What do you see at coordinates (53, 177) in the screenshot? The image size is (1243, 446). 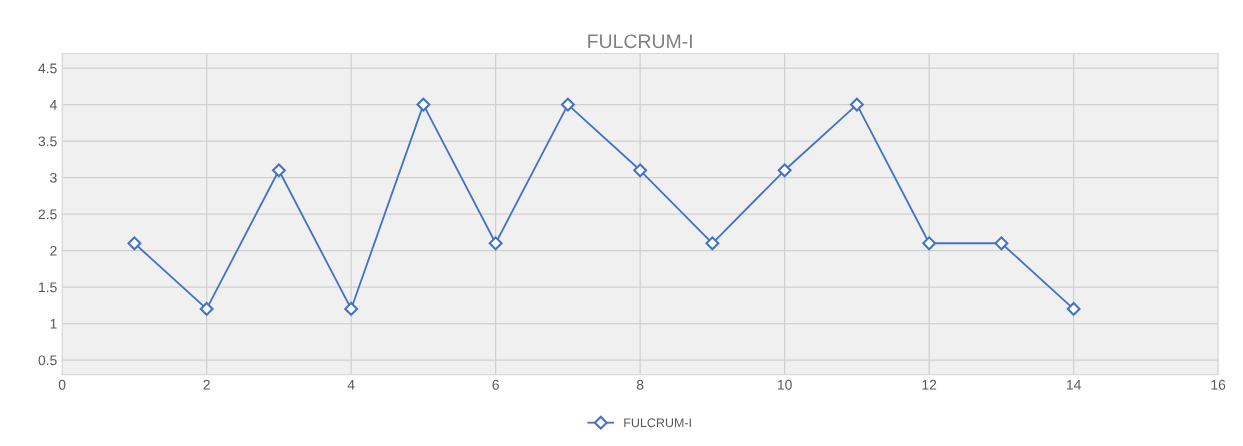 I see `y-tick-label: 3` at bounding box center [53, 177].